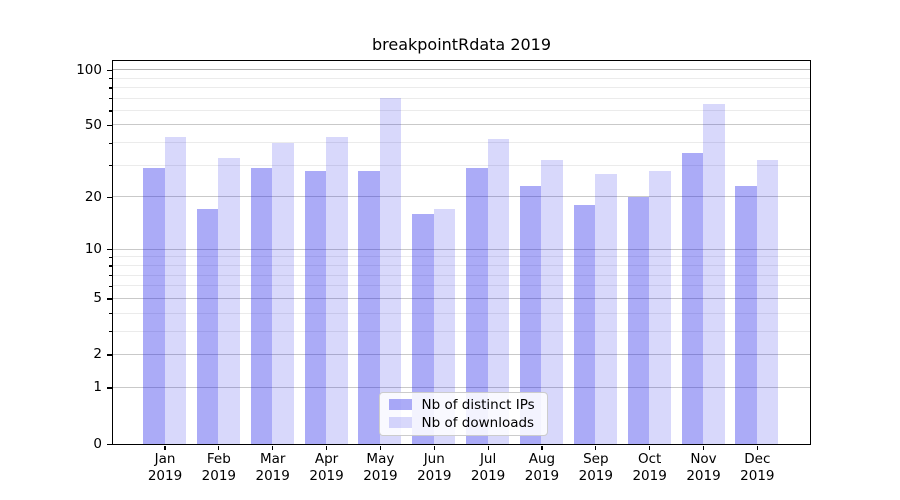 The image size is (900, 500). I want to click on bar-downloads-dec, so click(767, 302).